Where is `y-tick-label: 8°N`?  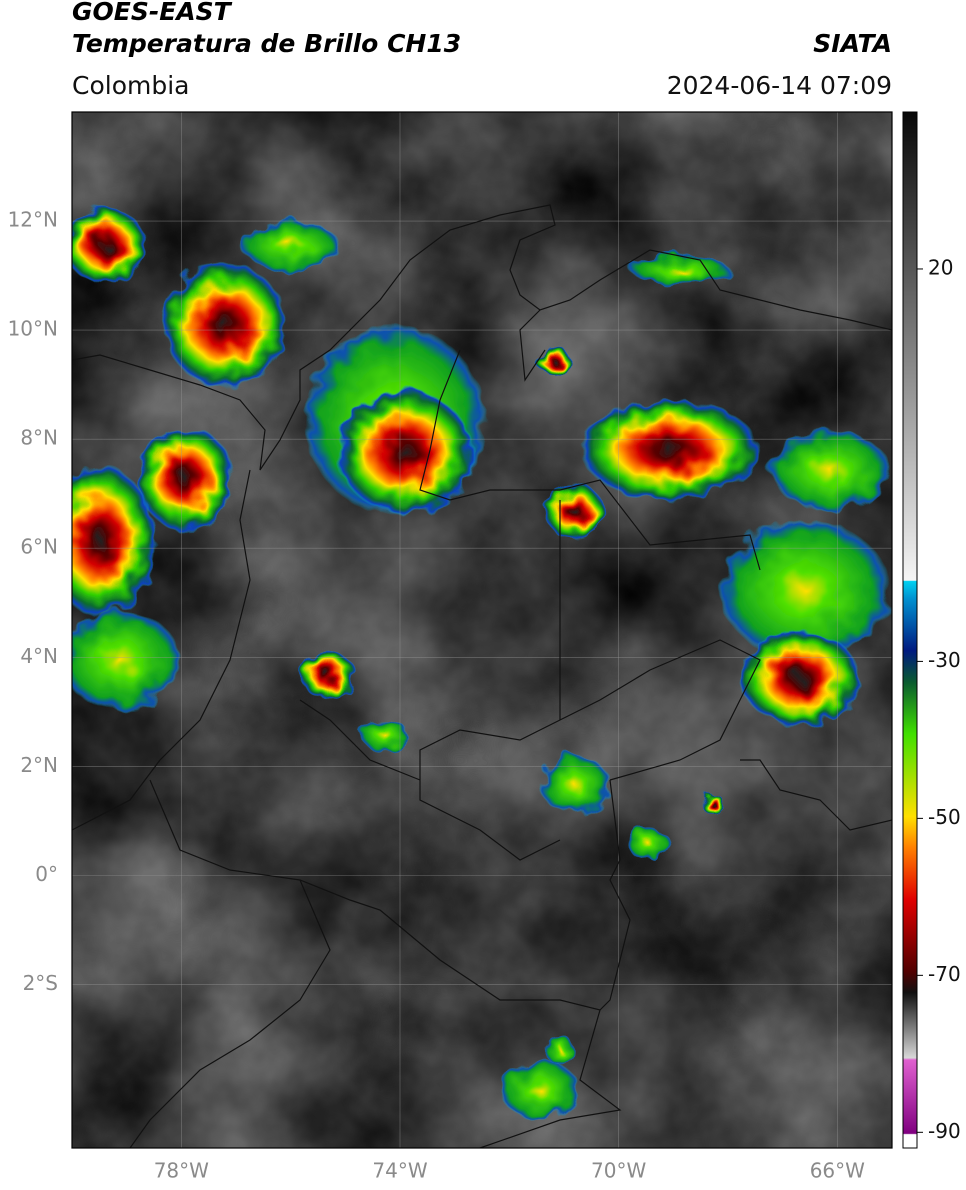 y-tick-label: 8°N is located at coordinates (39, 438).